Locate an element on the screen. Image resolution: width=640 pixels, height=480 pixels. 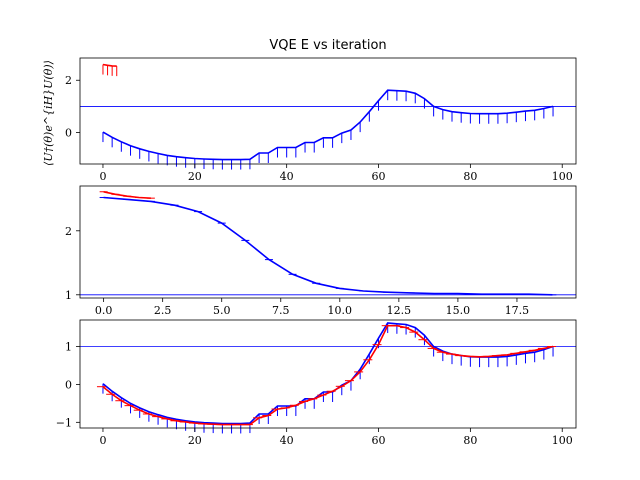
x-tick-label: 12.5 is located at coordinates (399, 310).